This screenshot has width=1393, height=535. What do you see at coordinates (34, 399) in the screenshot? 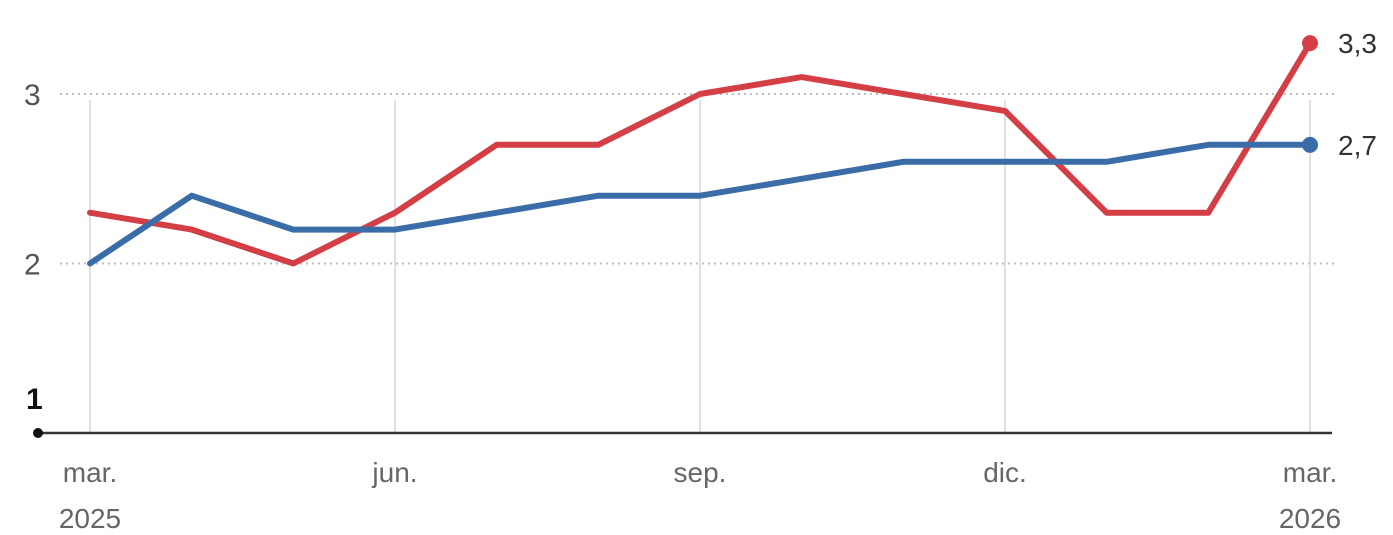
I see `y-tick-label: 1` at bounding box center [34, 399].